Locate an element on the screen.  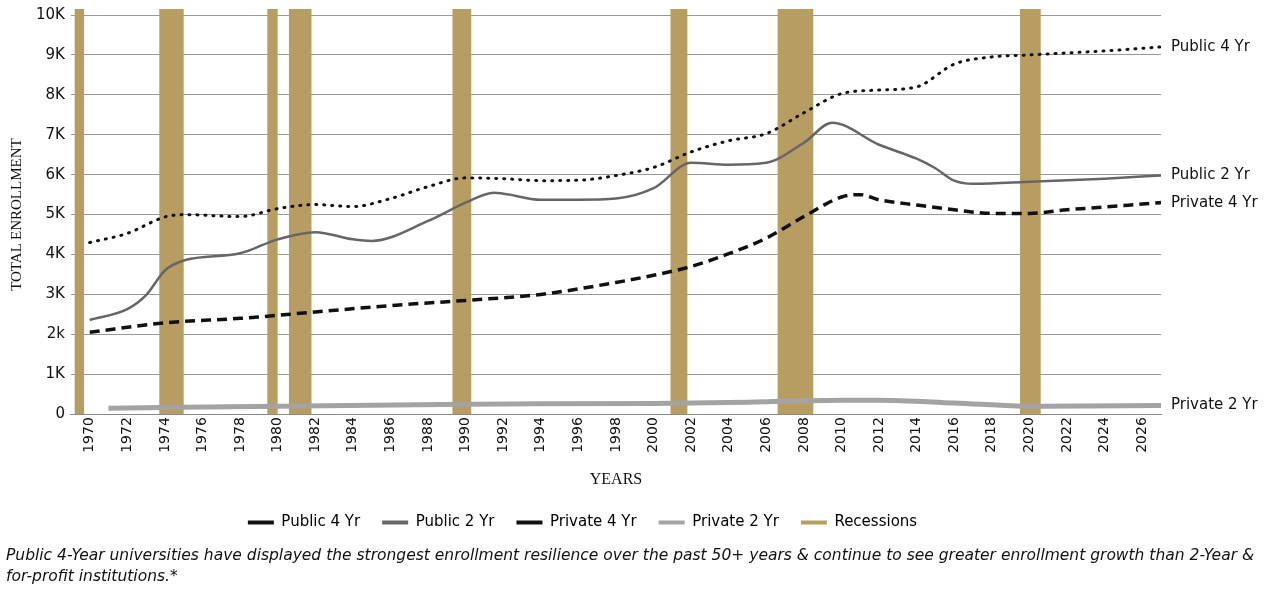
x-tick-label: 1976 is located at coordinates (201, 435).